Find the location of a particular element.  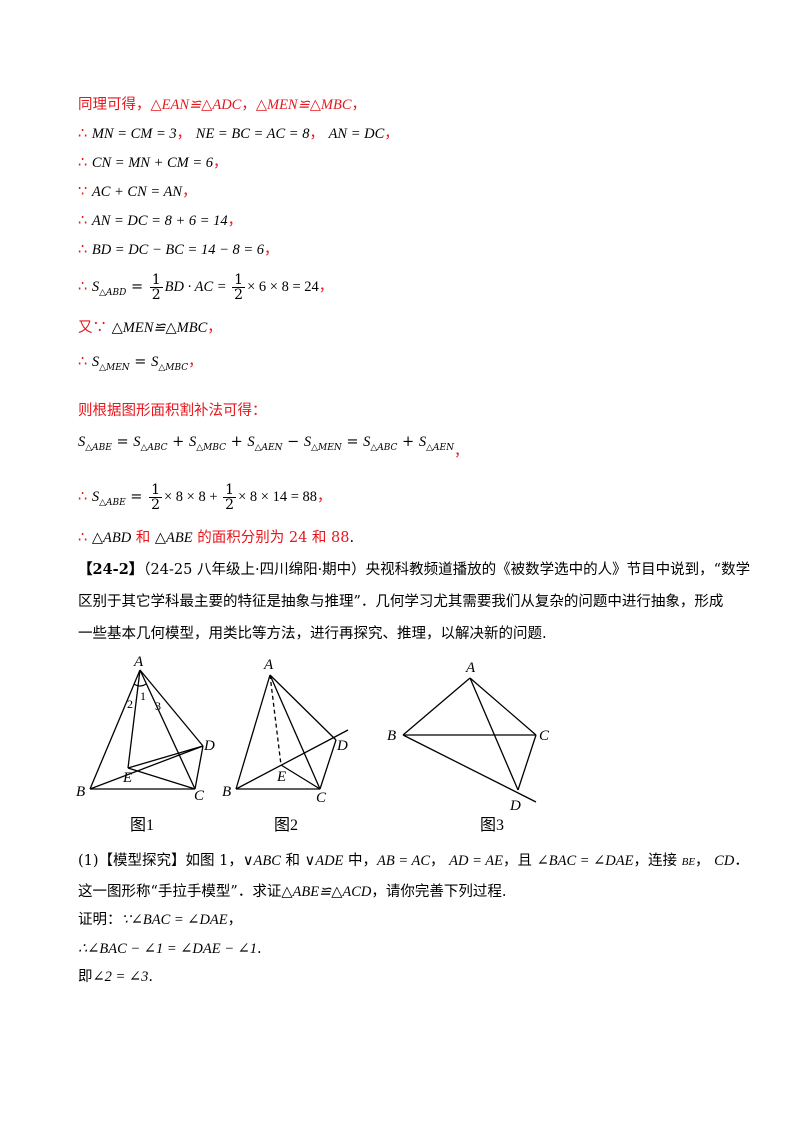

segment-name: CD is located at coordinates (724, 861).